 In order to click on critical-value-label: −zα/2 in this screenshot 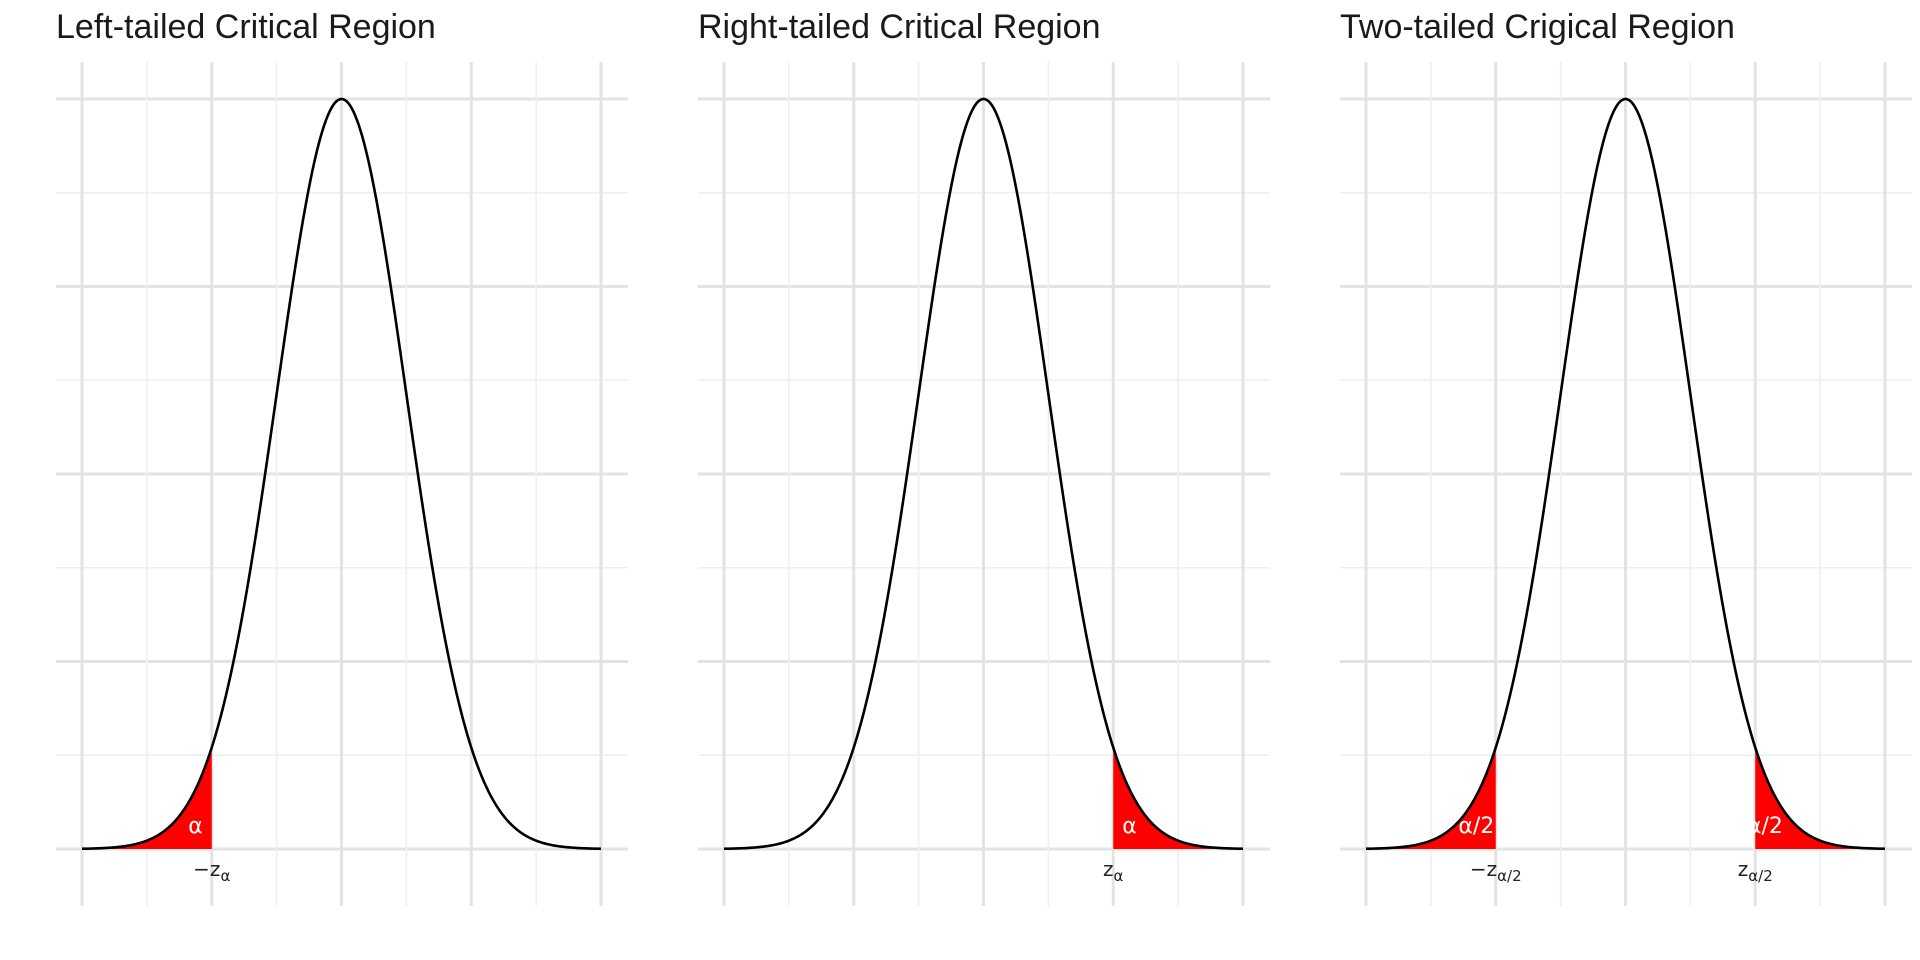, I will do `click(1496, 871)`.